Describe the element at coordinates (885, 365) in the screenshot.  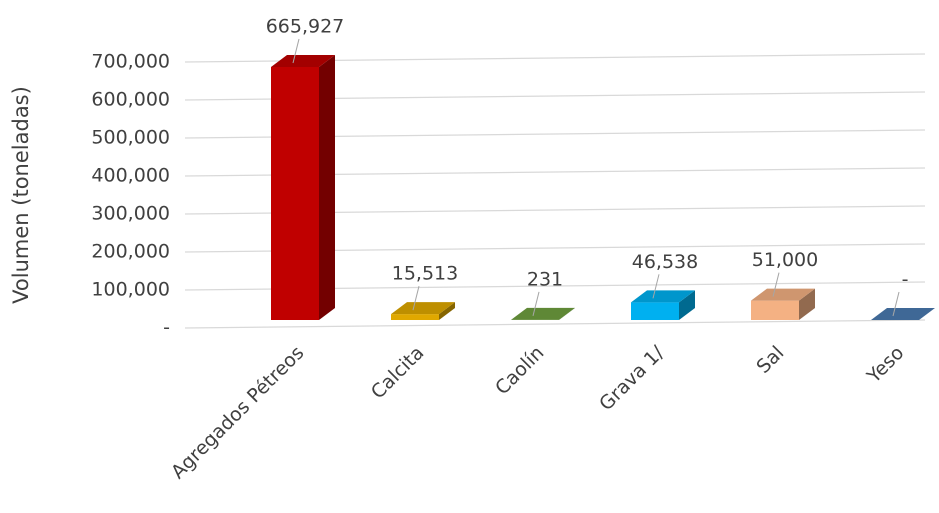
I see `x-tick-label: Yeso` at that location.